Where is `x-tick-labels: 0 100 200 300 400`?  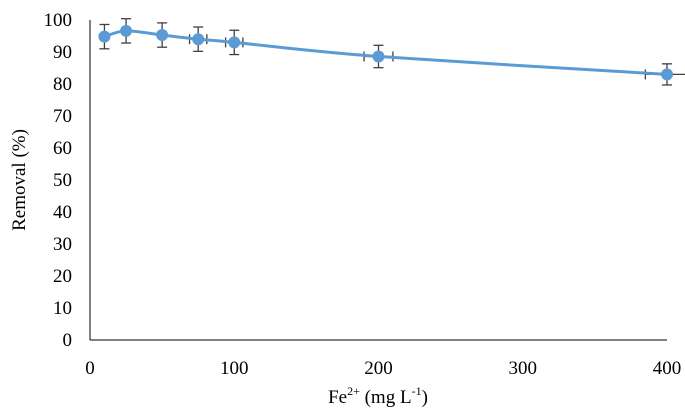
x-tick-labels: 0 100 200 300 400 is located at coordinates (383, 368).